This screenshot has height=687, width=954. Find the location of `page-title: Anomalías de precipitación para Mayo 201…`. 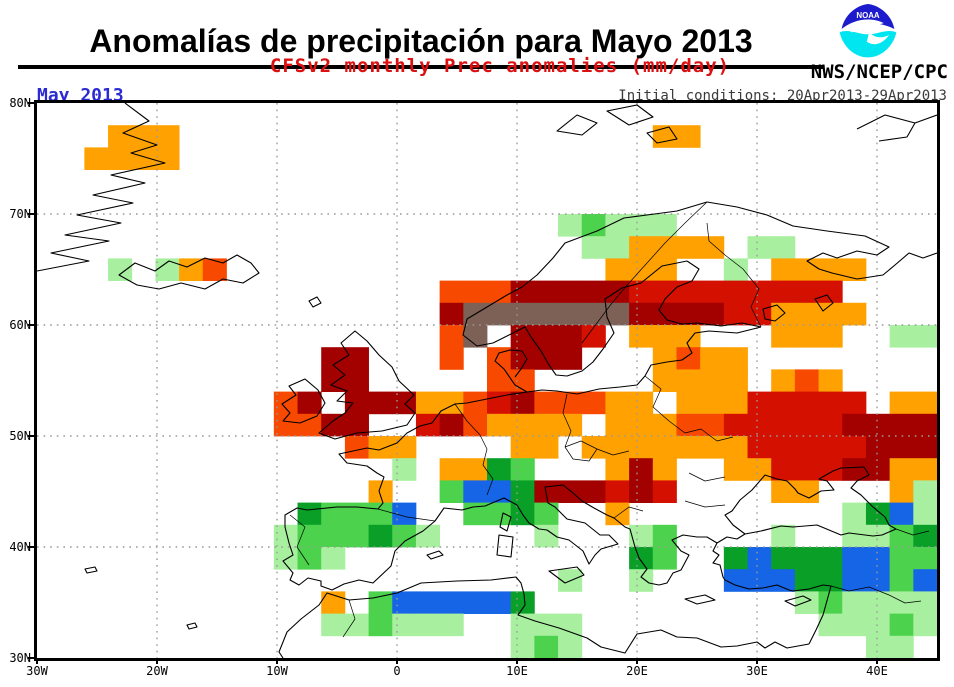

page-title: Anomalías de precipitación para Mayo 201… is located at coordinates (421, 46).